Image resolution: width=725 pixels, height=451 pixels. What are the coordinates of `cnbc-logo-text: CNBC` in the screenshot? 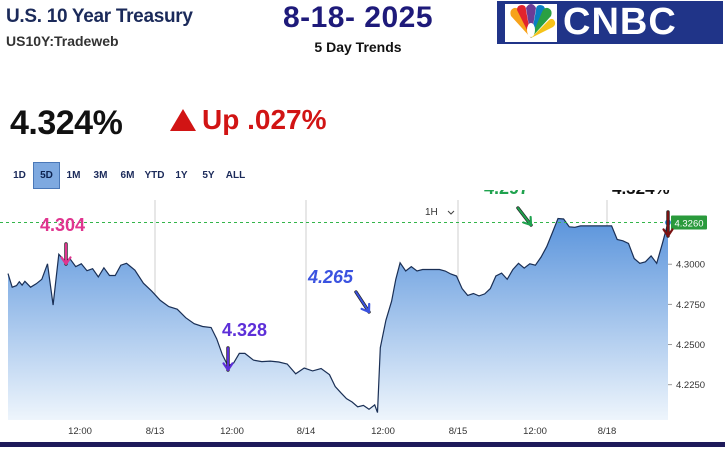 It's located at (620, 22).